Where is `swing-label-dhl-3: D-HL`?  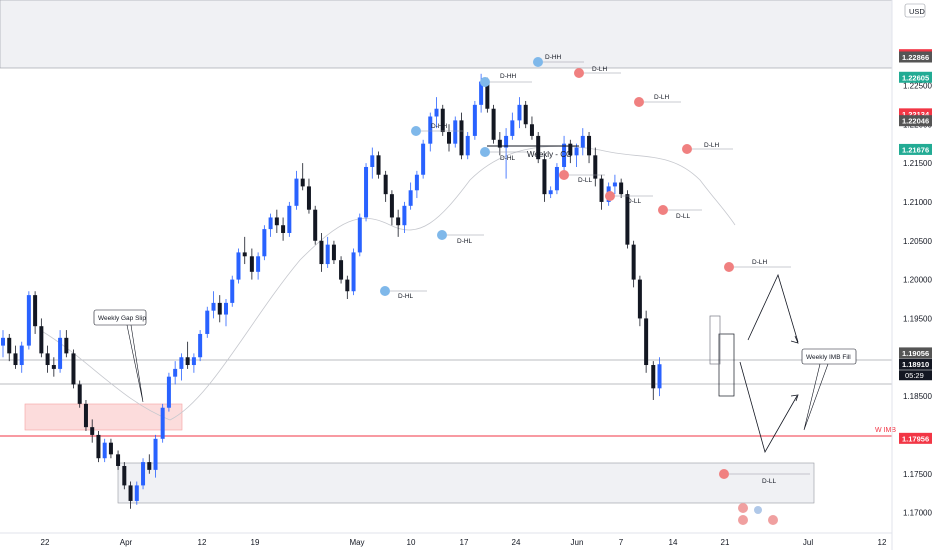 swing-label-dhl-3: D-HL is located at coordinates (508, 158).